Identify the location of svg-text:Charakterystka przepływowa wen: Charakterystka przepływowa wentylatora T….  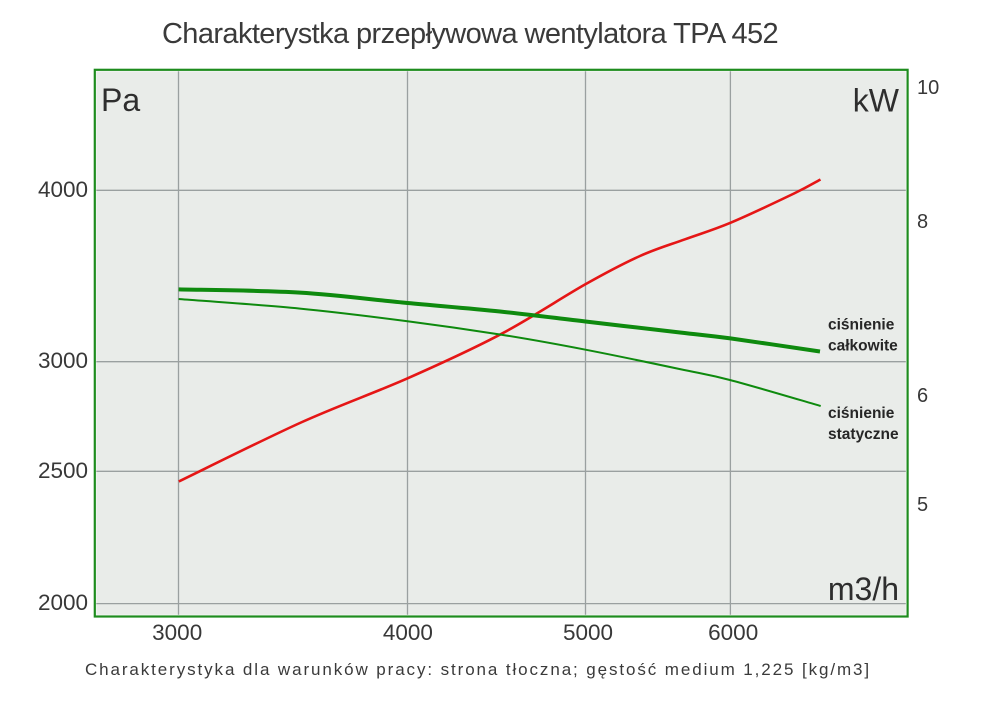
(470, 34).